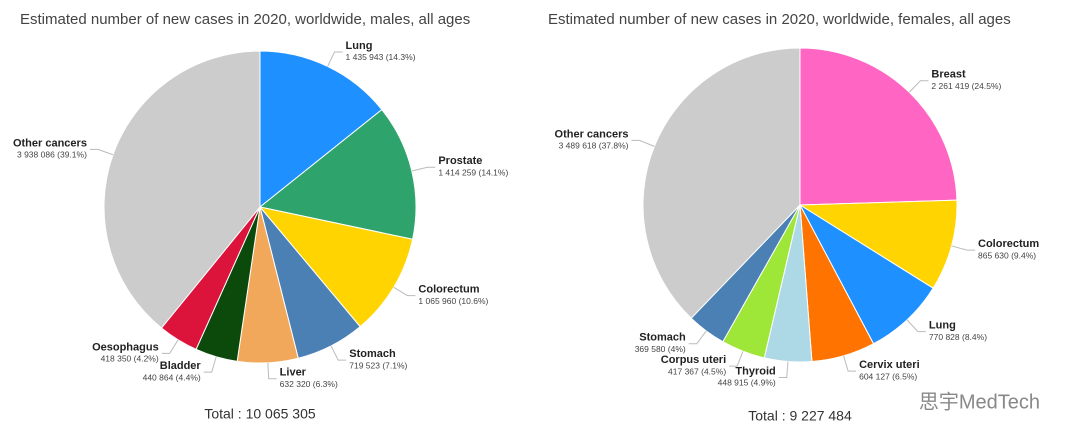 The width and height of the screenshot is (1080, 448). I want to click on slice-value-label: 1 414 259 (14.1%), so click(473, 173).